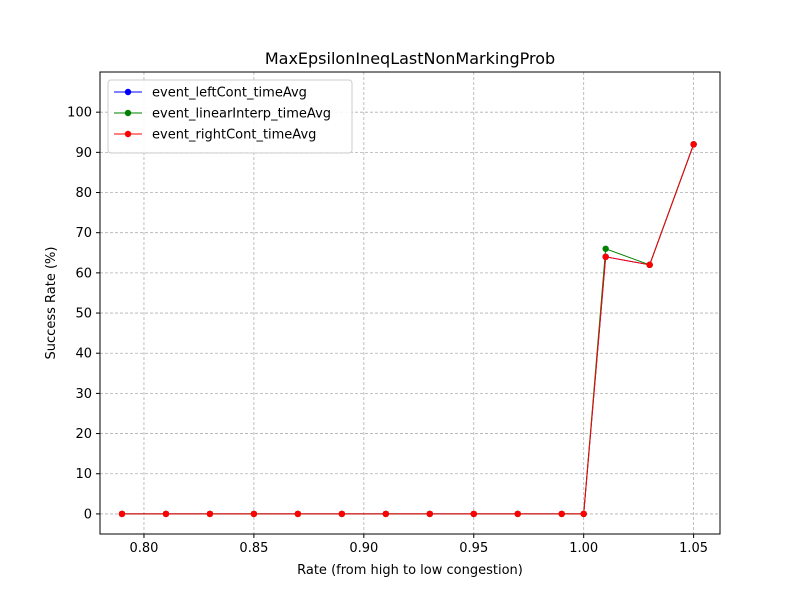  Describe the element at coordinates (363, 548) in the screenshot. I see `x-tick-label: 0.90` at that location.